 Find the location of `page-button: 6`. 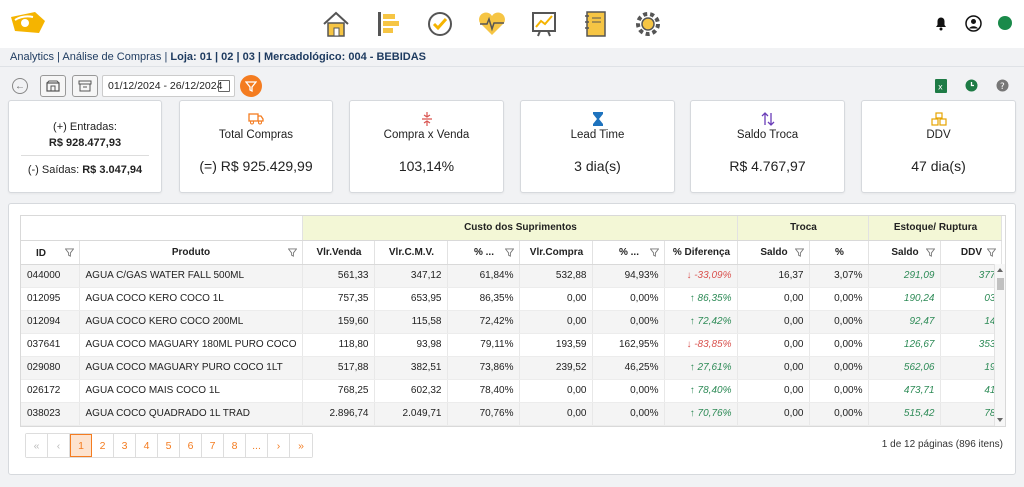

page-button: 6 is located at coordinates (191, 445).